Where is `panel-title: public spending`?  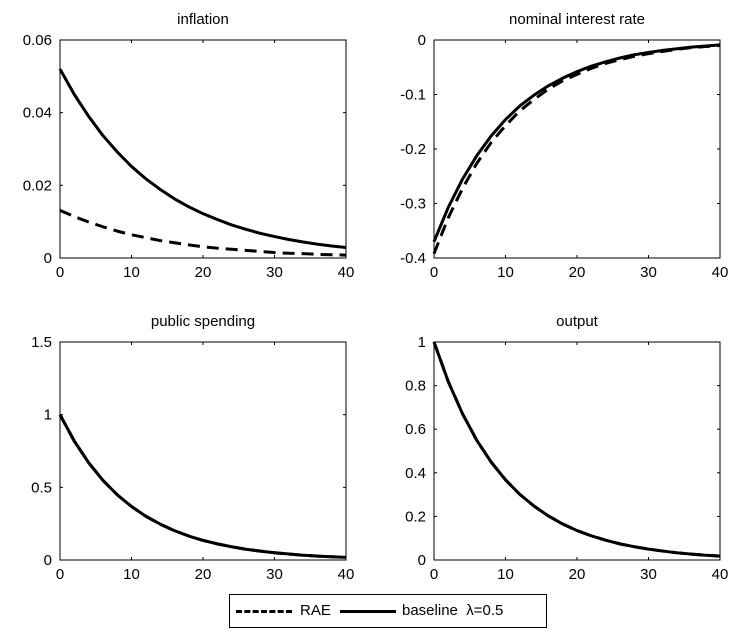 panel-title: public spending is located at coordinates (203, 321).